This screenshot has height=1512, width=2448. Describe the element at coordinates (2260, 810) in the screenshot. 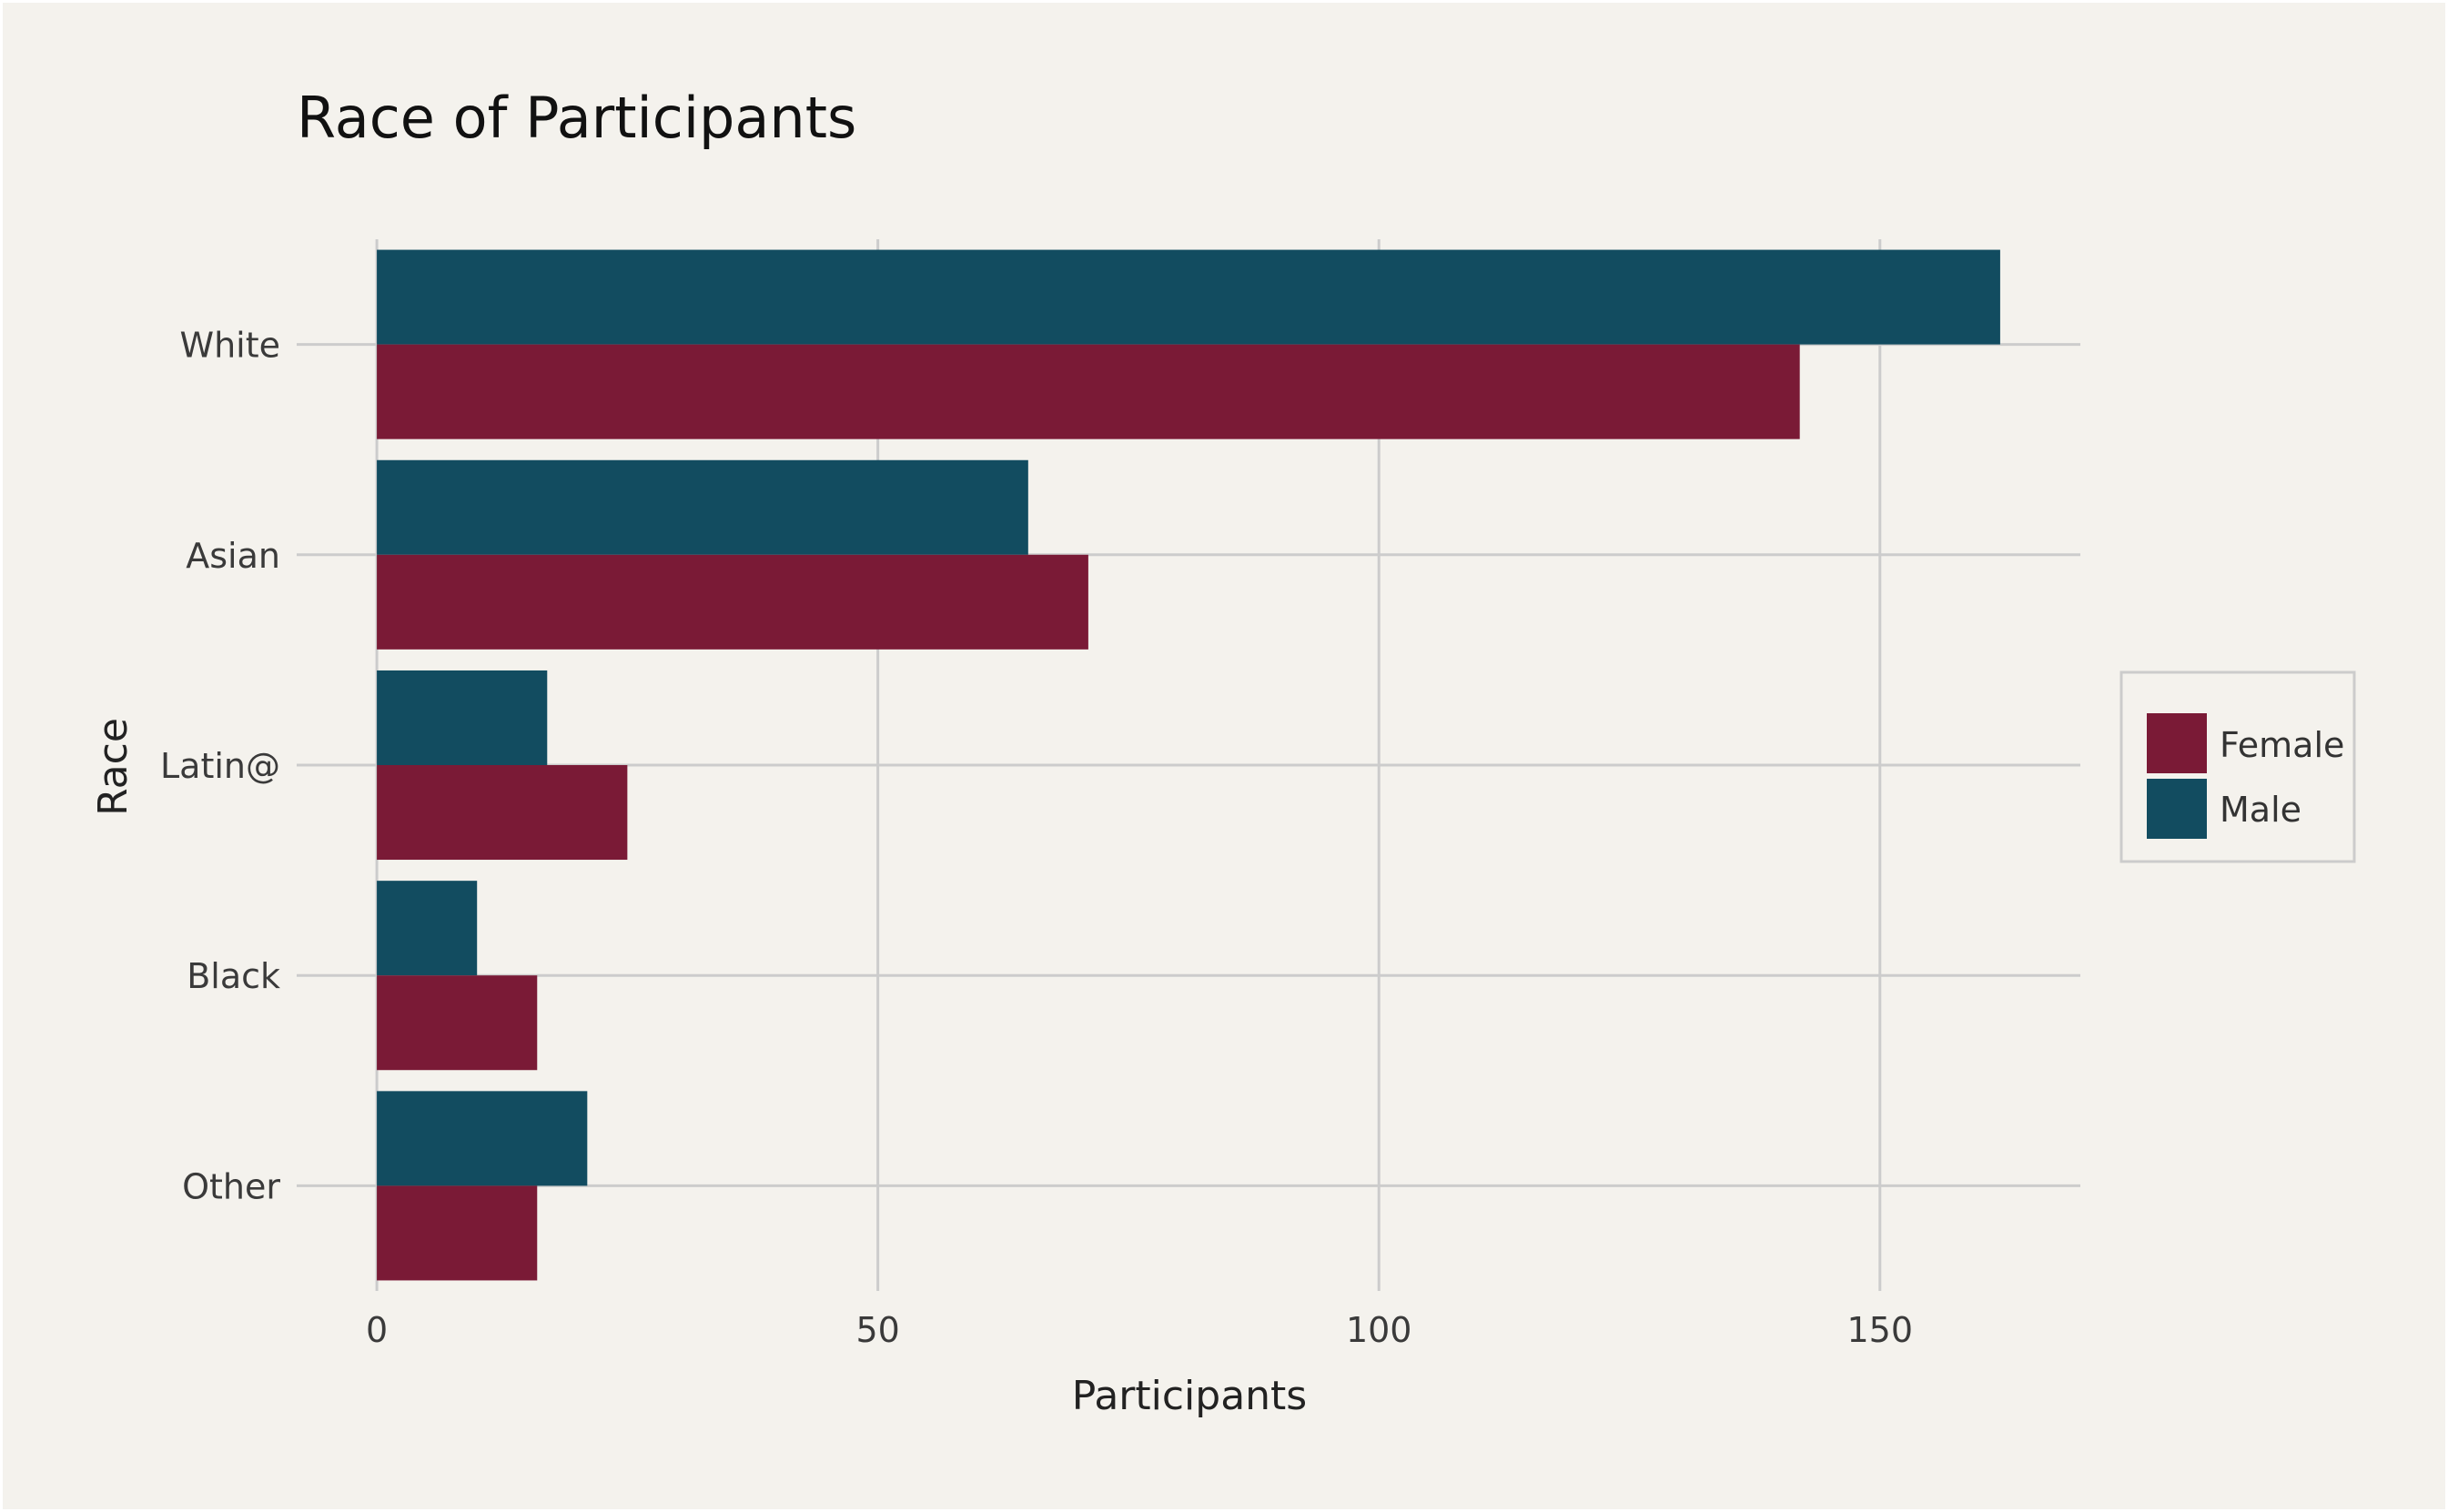

I see `legend-label-male: Male` at that location.